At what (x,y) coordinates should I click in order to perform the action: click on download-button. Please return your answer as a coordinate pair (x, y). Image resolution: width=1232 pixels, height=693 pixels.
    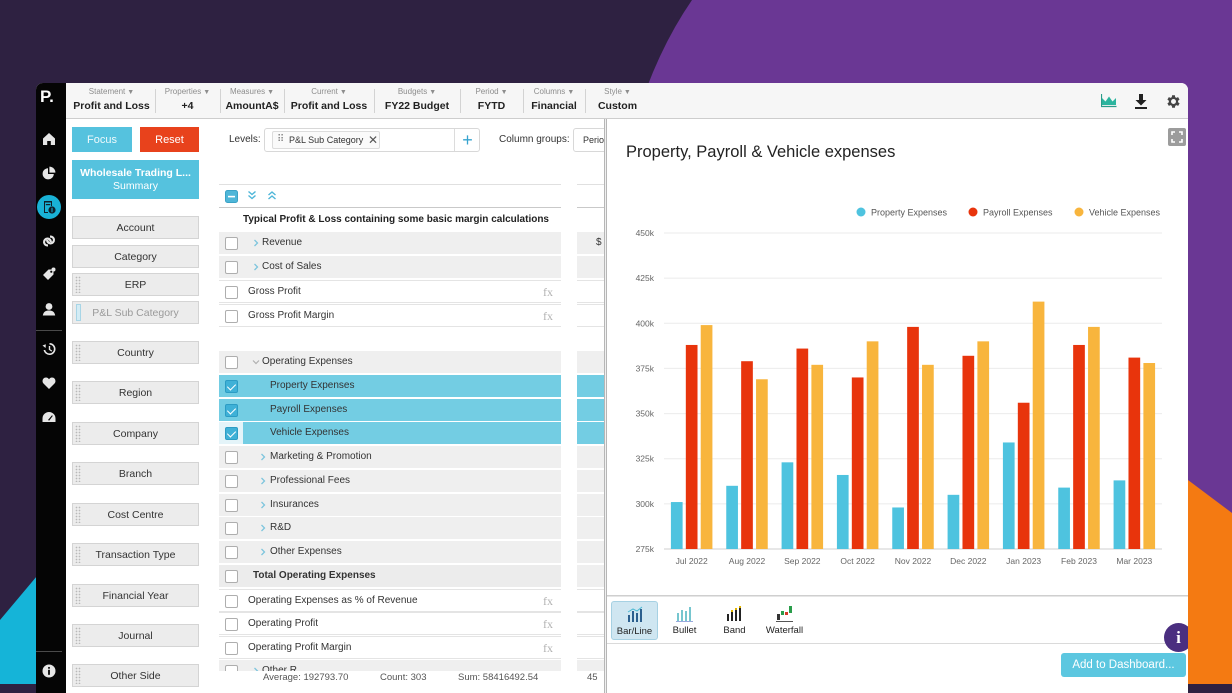
    Looking at the image, I should click on (1141, 101).